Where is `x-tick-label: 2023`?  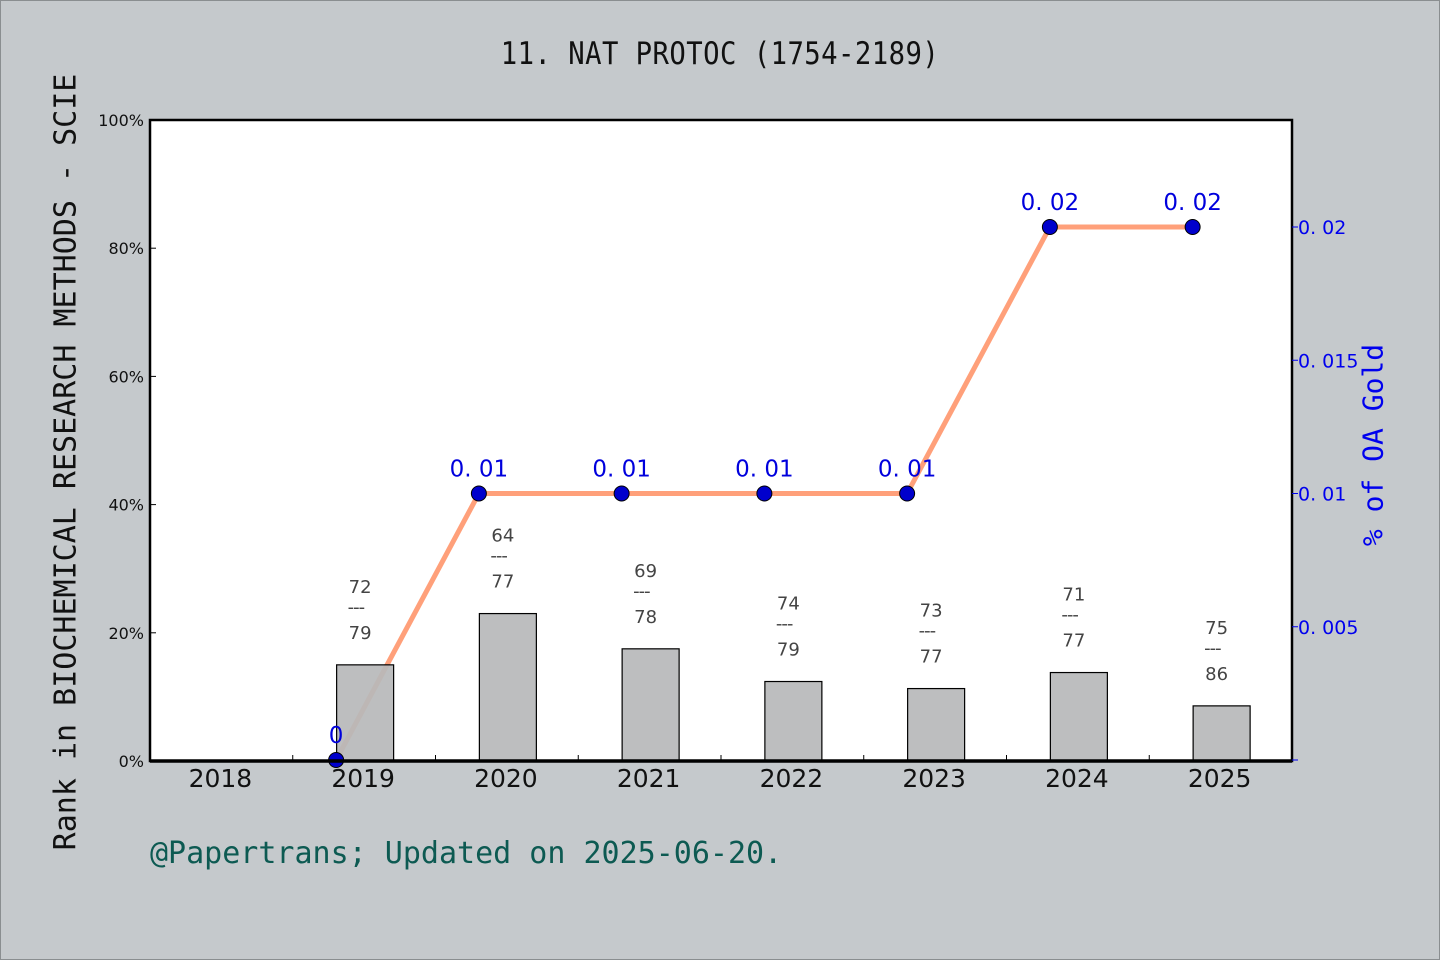
x-tick-label: 2023 is located at coordinates (934, 778).